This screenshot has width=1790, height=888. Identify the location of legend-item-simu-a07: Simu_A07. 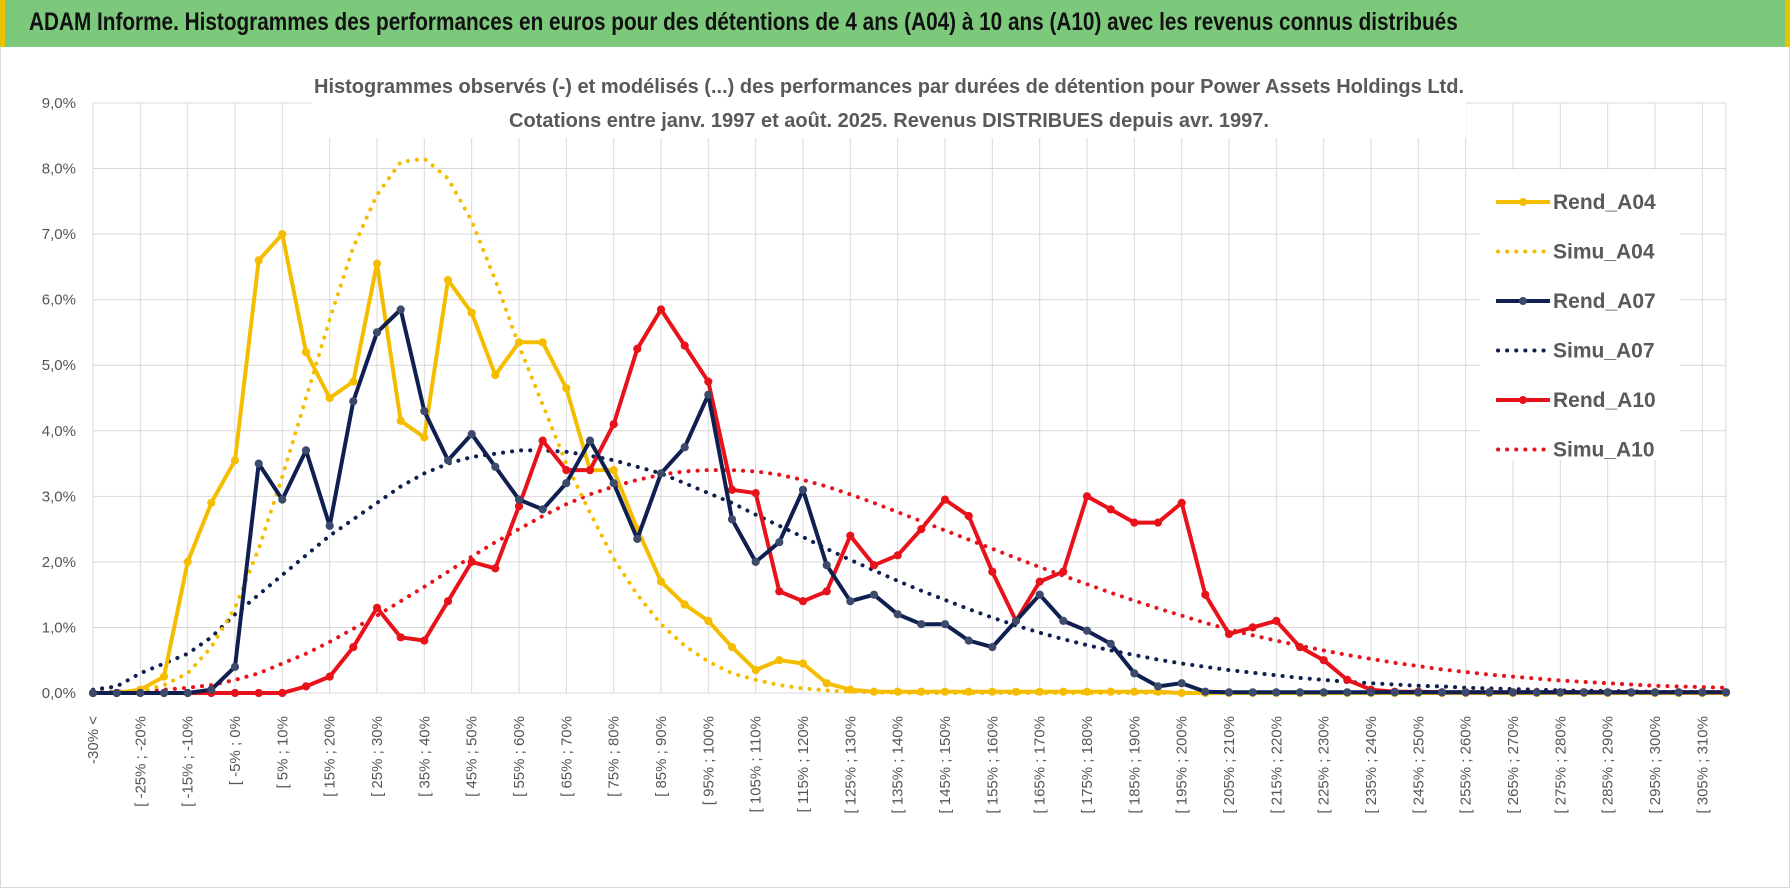
(1575, 351).